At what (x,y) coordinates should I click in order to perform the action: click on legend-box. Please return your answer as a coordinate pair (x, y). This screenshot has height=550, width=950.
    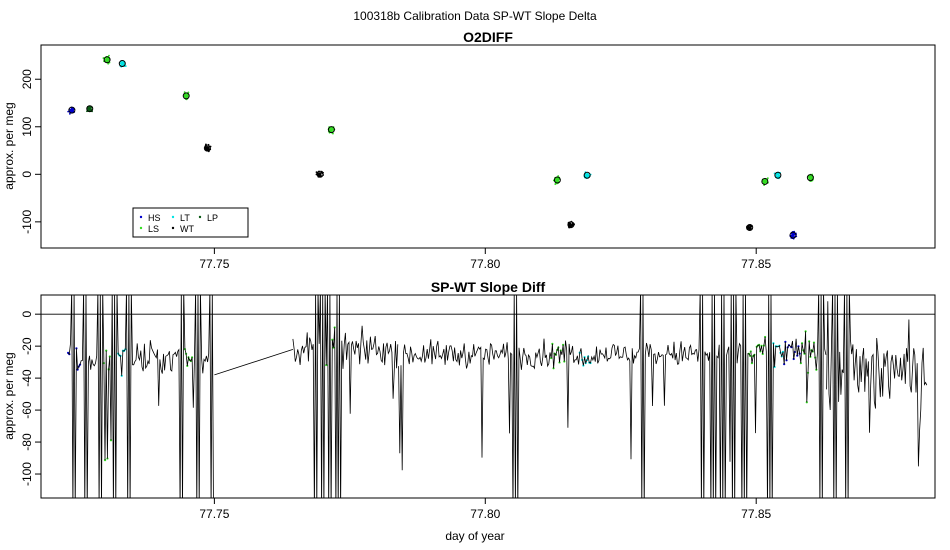
    Looking at the image, I should click on (190, 222).